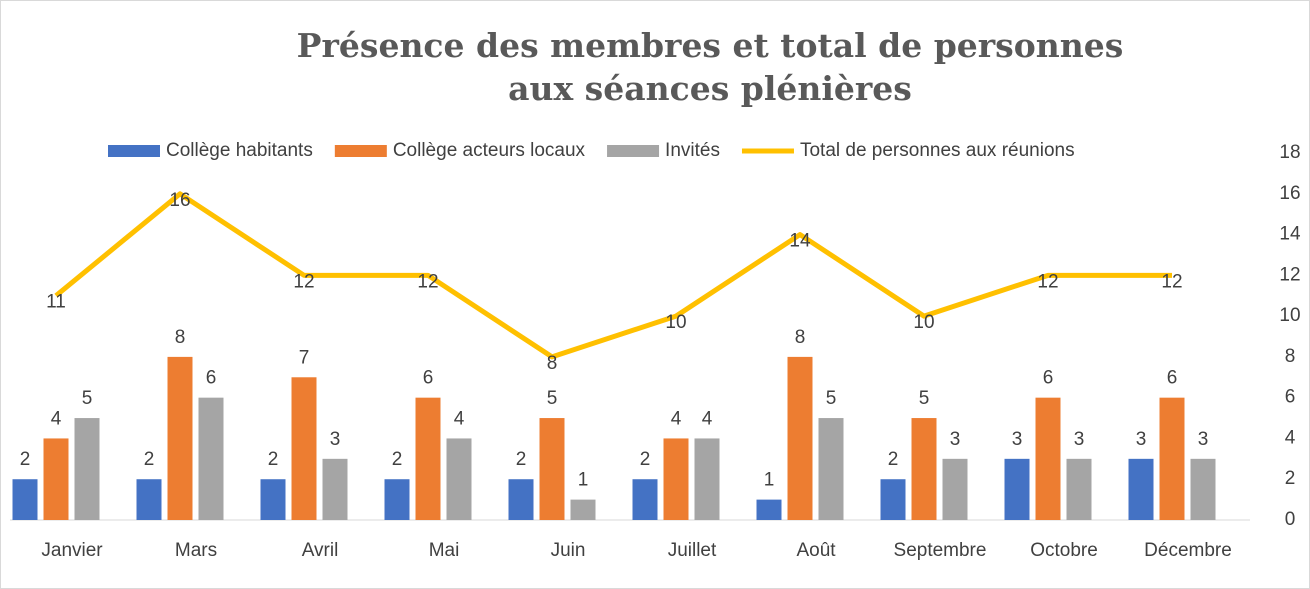 The height and width of the screenshot is (589, 1310). What do you see at coordinates (1289, 152) in the screenshot?
I see `y-tick-label: 18` at bounding box center [1289, 152].